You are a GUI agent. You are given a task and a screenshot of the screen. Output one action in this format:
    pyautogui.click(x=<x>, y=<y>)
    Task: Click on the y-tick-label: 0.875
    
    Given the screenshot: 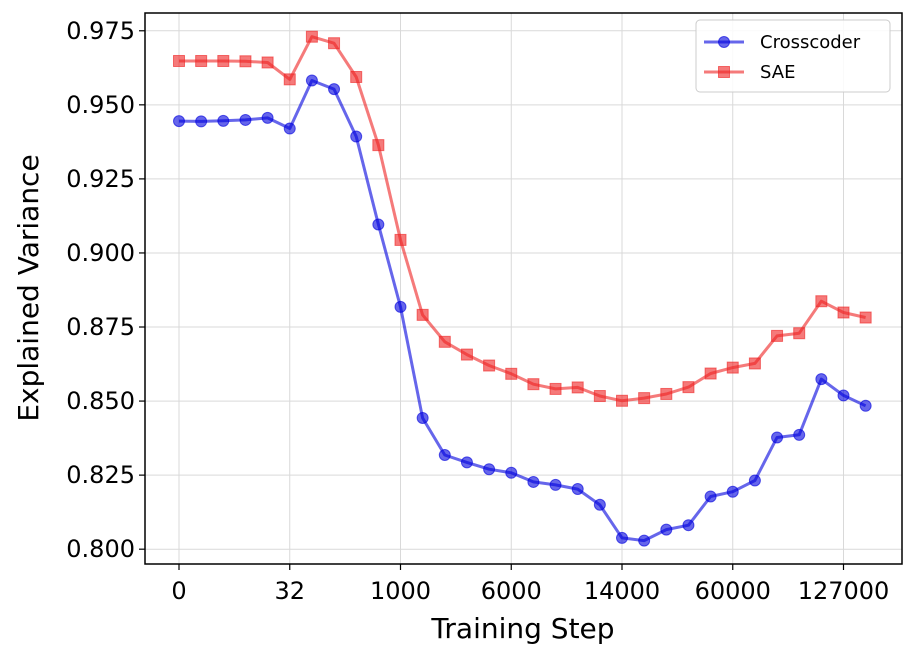 What is the action you would take?
    pyautogui.click(x=100, y=327)
    